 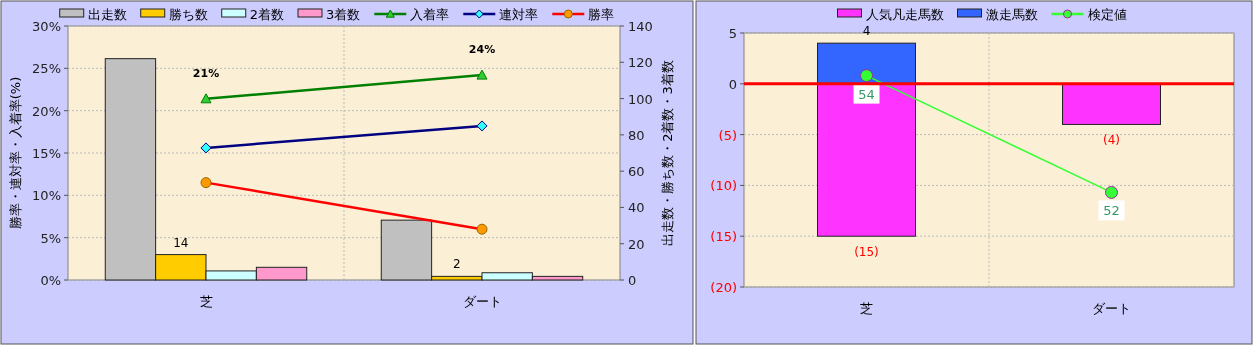 What do you see at coordinates (519, 14) in the screenshot?
I see `legend-label: 連対率` at bounding box center [519, 14].